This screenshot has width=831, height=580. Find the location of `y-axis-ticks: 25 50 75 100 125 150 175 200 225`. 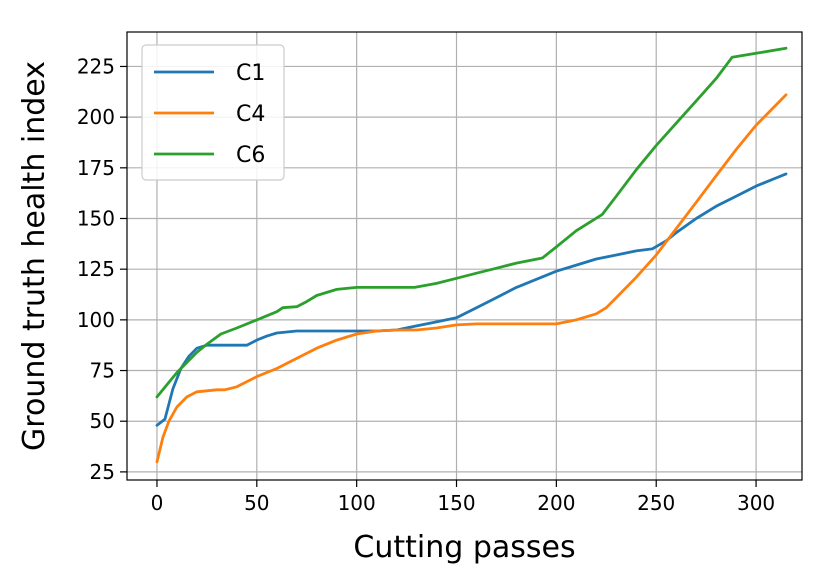

y-axis-ticks: 25 50 75 100 125 150 175 200 225 is located at coordinates (102, 269).